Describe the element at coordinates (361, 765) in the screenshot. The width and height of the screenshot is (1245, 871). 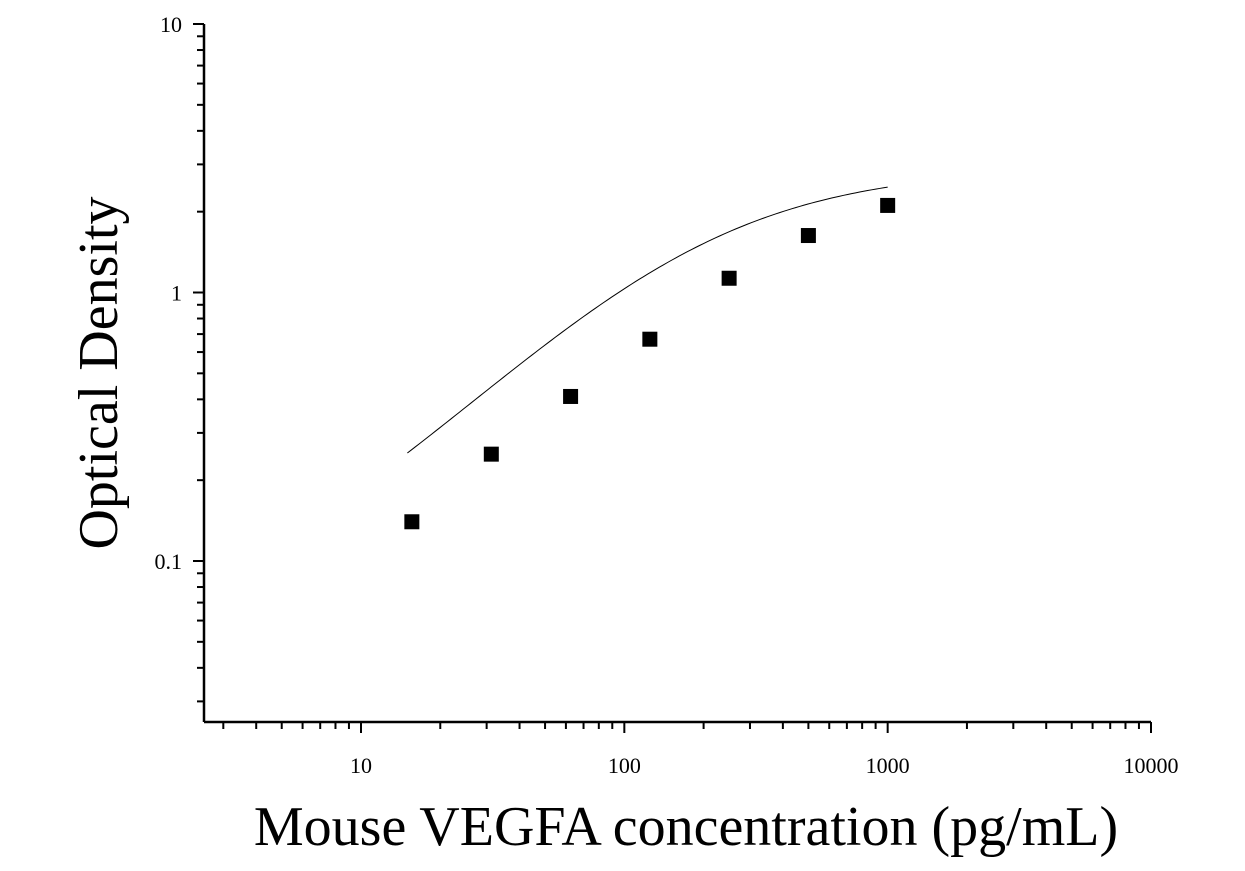
I see `x-tick-label: 10` at that location.